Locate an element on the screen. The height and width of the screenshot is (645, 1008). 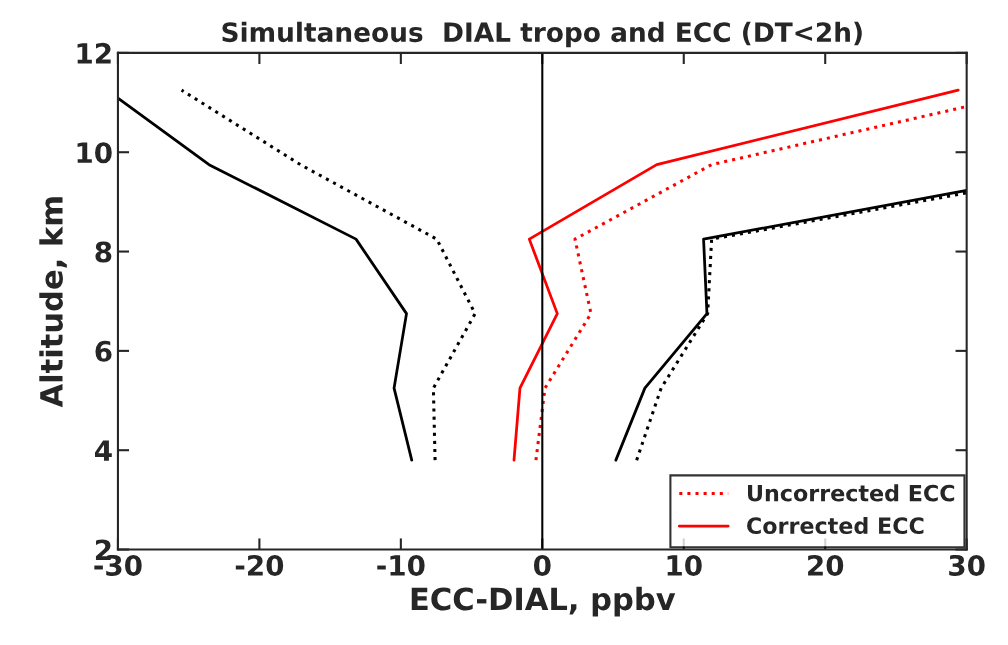
x-tick-label: 20 is located at coordinates (826, 565).